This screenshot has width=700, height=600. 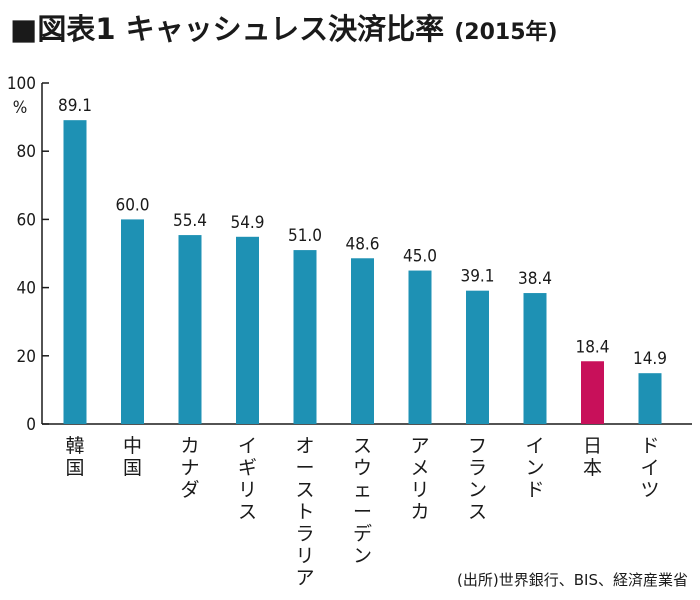 I want to click on x-category-label: ドイツ, so click(x=649, y=468).